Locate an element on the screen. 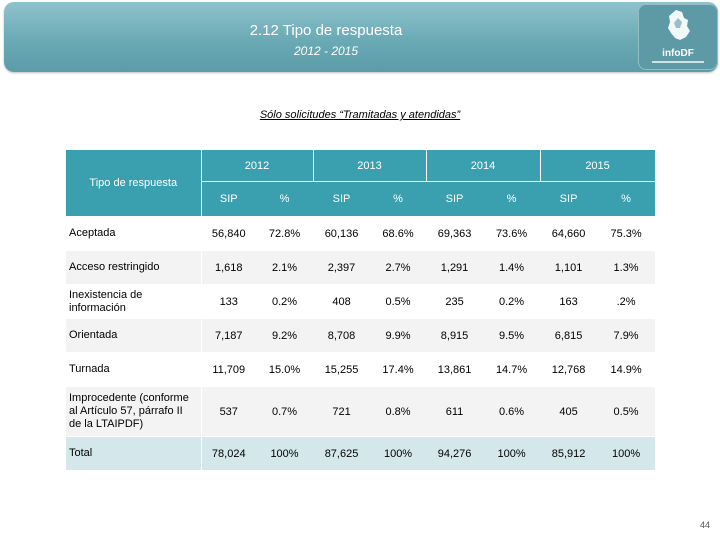 The image size is (720, 540). table-cell: 7,187 is located at coordinates (228, 335).